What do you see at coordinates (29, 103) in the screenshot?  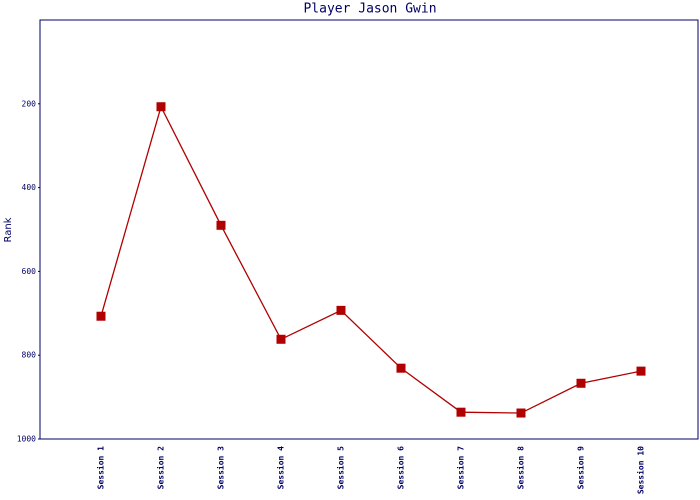 I see `y-tick-label: 200` at bounding box center [29, 103].